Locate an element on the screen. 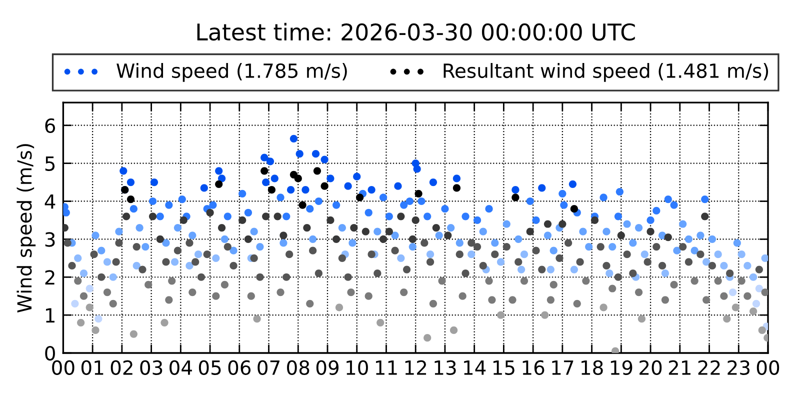 This screenshot has height=400, width=800. x-tick-label: 06 is located at coordinates (239, 367).